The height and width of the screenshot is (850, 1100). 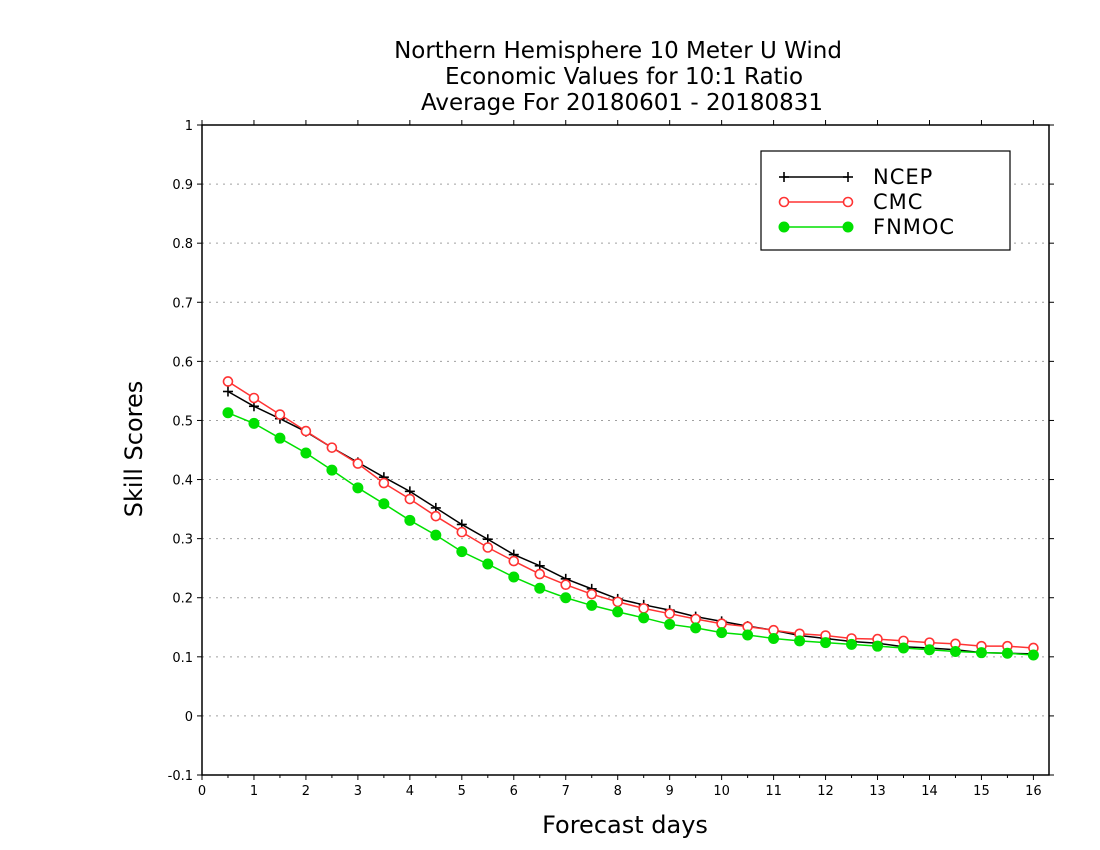 I want to click on x-tick-label: 14, so click(x=929, y=791).